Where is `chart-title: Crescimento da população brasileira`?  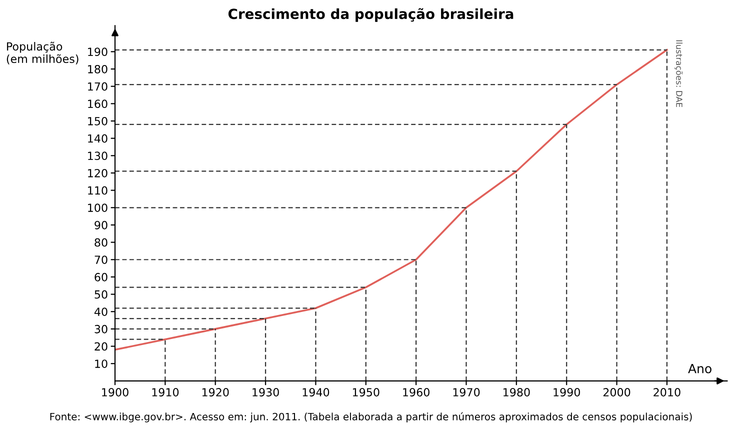 chart-title: Crescimento da população brasileira is located at coordinates (371, 15).